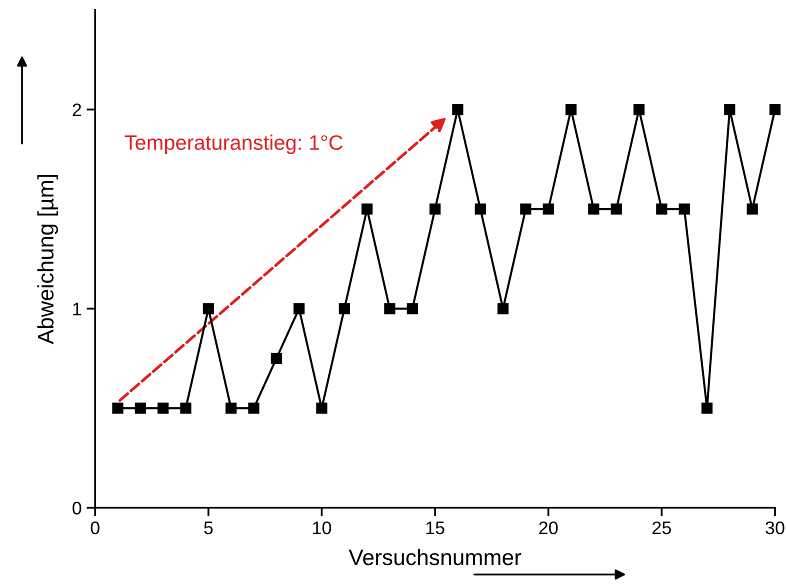 The width and height of the screenshot is (786, 585). Describe the element at coordinates (548, 527) in the screenshot. I see `x-tick-label: 20` at that location.